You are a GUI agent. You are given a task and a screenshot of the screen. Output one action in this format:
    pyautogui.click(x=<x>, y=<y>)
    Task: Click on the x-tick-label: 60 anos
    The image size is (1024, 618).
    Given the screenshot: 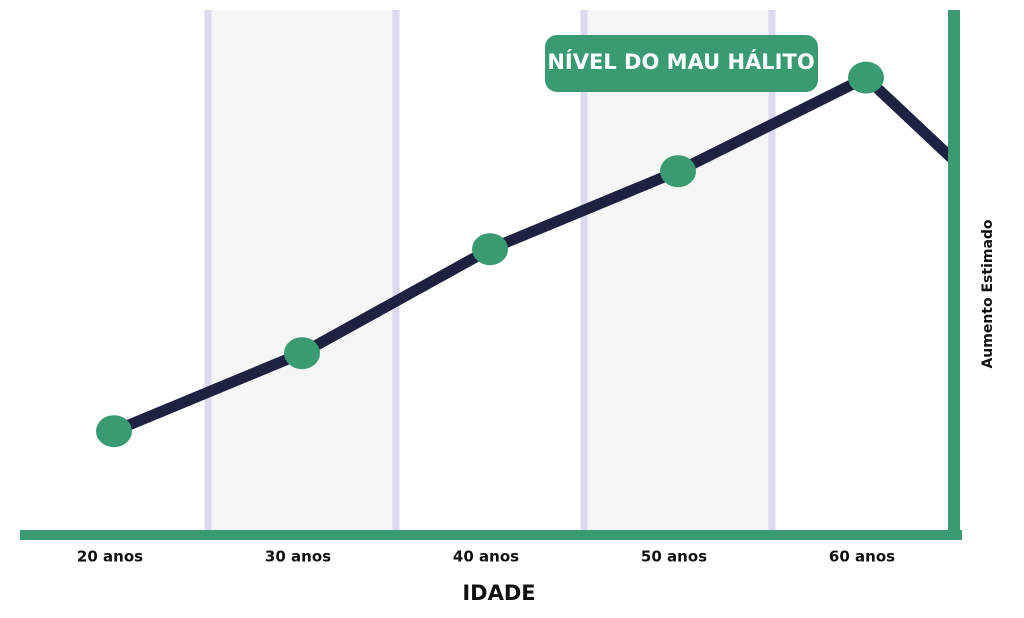 What is the action you would take?
    pyautogui.click(x=862, y=557)
    